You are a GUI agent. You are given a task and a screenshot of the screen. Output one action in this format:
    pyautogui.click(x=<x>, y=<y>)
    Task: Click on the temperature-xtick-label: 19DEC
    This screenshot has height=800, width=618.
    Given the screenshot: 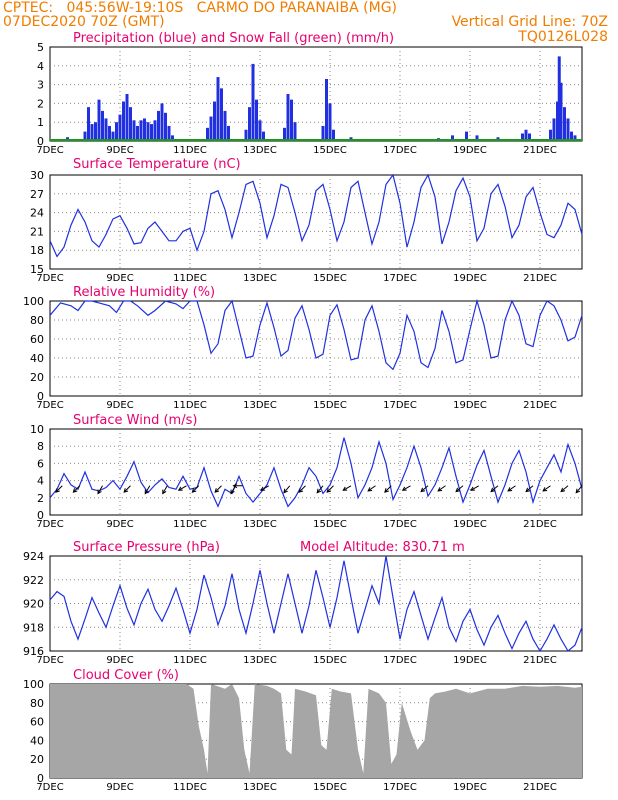 What is the action you would take?
    pyautogui.click(x=470, y=278)
    